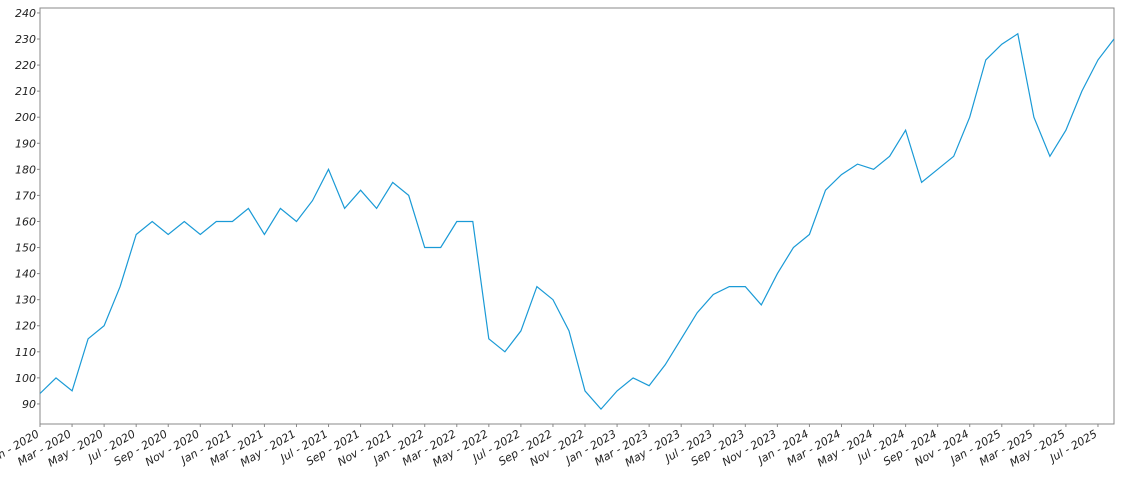  Describe the element at coordinates (29, 404) in the screenshot. I see `y-tick-label: 90` at that location.